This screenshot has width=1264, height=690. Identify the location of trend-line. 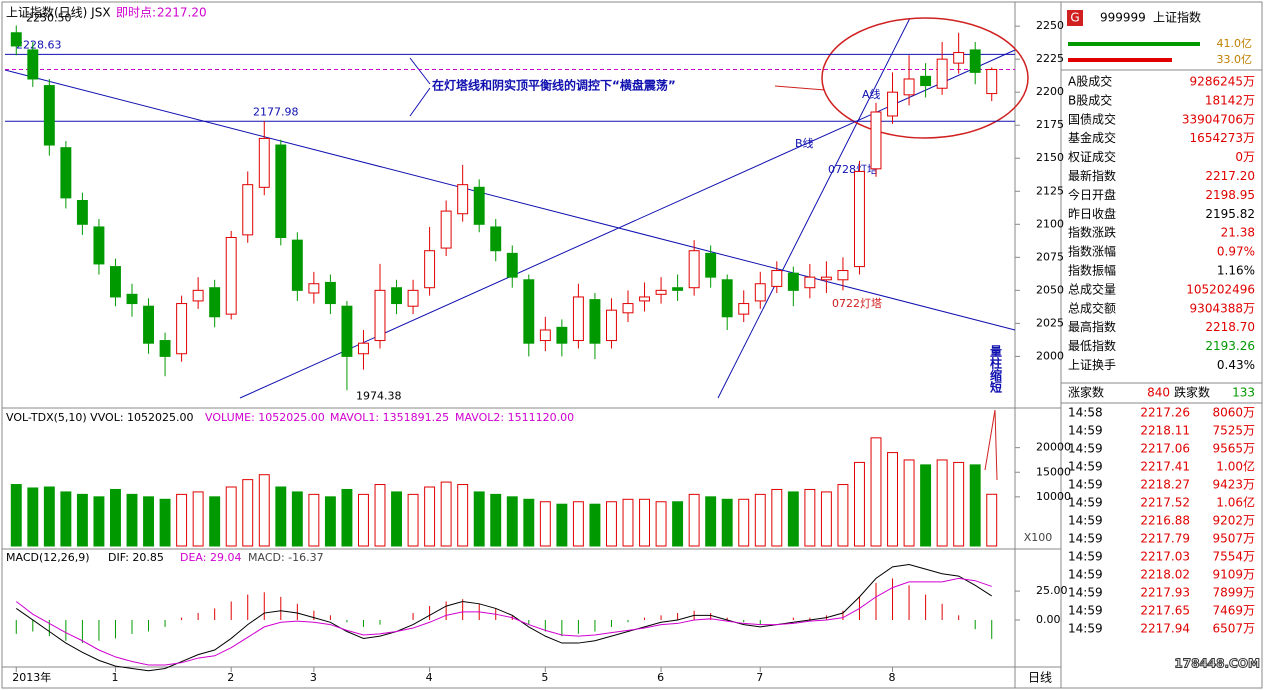
(814, 208).